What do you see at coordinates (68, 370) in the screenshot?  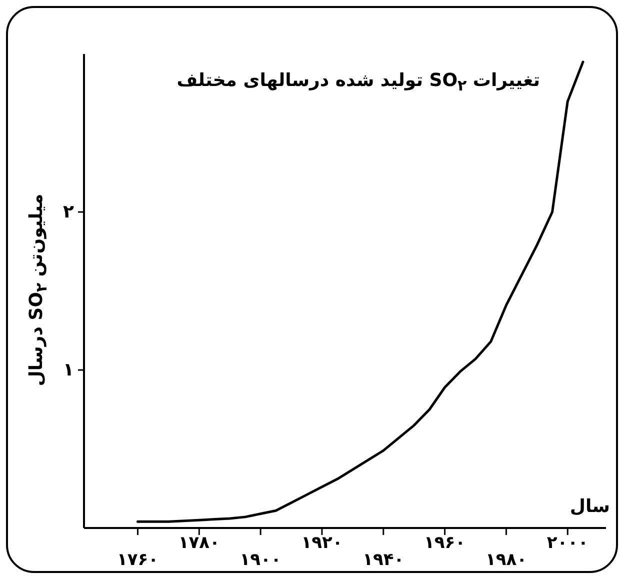 I see `y-tick-label: ۱` at bounding box center [68, 370].